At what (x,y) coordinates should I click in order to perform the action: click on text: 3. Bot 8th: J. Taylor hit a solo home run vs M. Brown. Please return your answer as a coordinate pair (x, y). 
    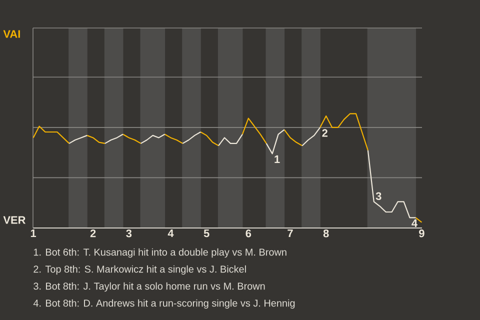
    Looking at the image, I should click on (149, 287).